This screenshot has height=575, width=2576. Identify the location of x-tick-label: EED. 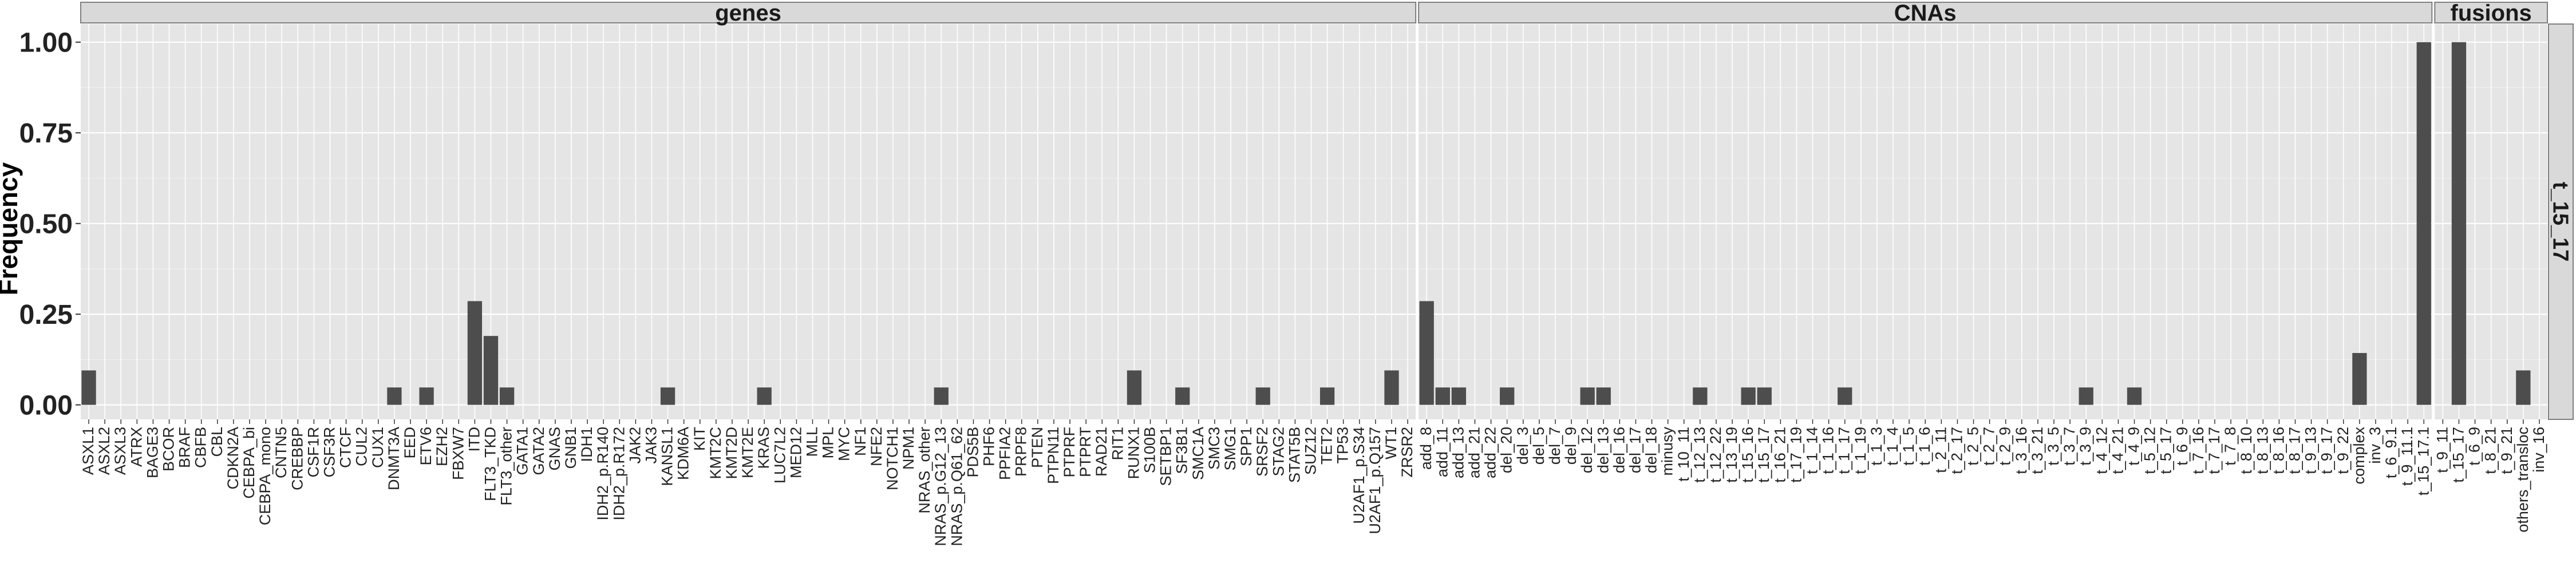
(409, 443).